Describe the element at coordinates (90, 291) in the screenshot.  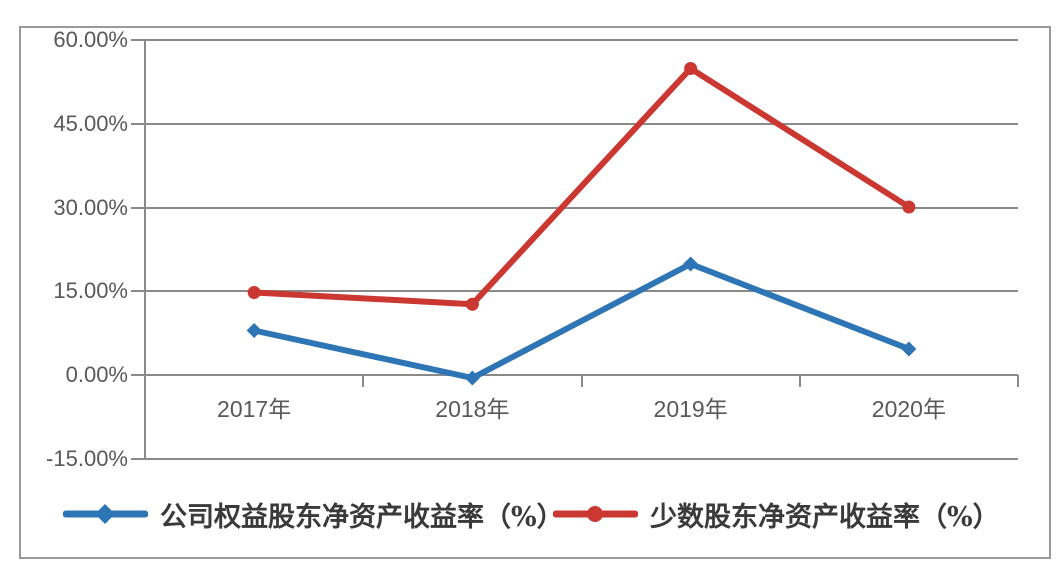
I see `y-axis-label: 15.00%` at that location.